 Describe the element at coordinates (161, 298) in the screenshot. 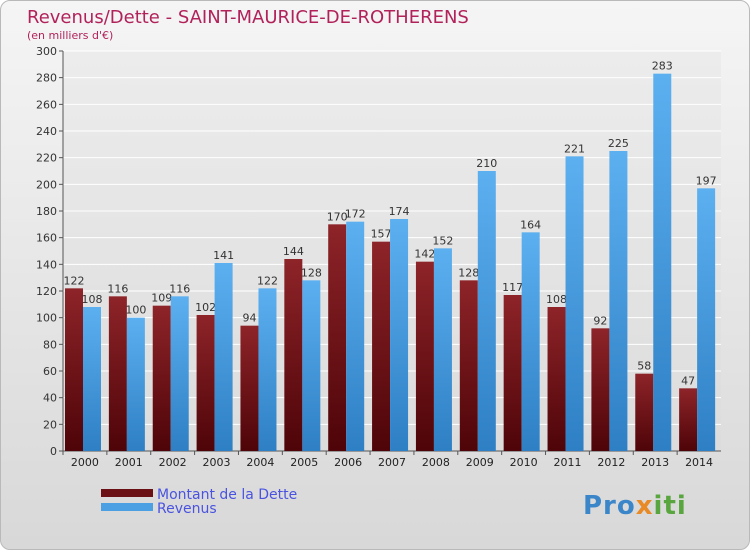

I see `data-label-dette: 109` at that location.